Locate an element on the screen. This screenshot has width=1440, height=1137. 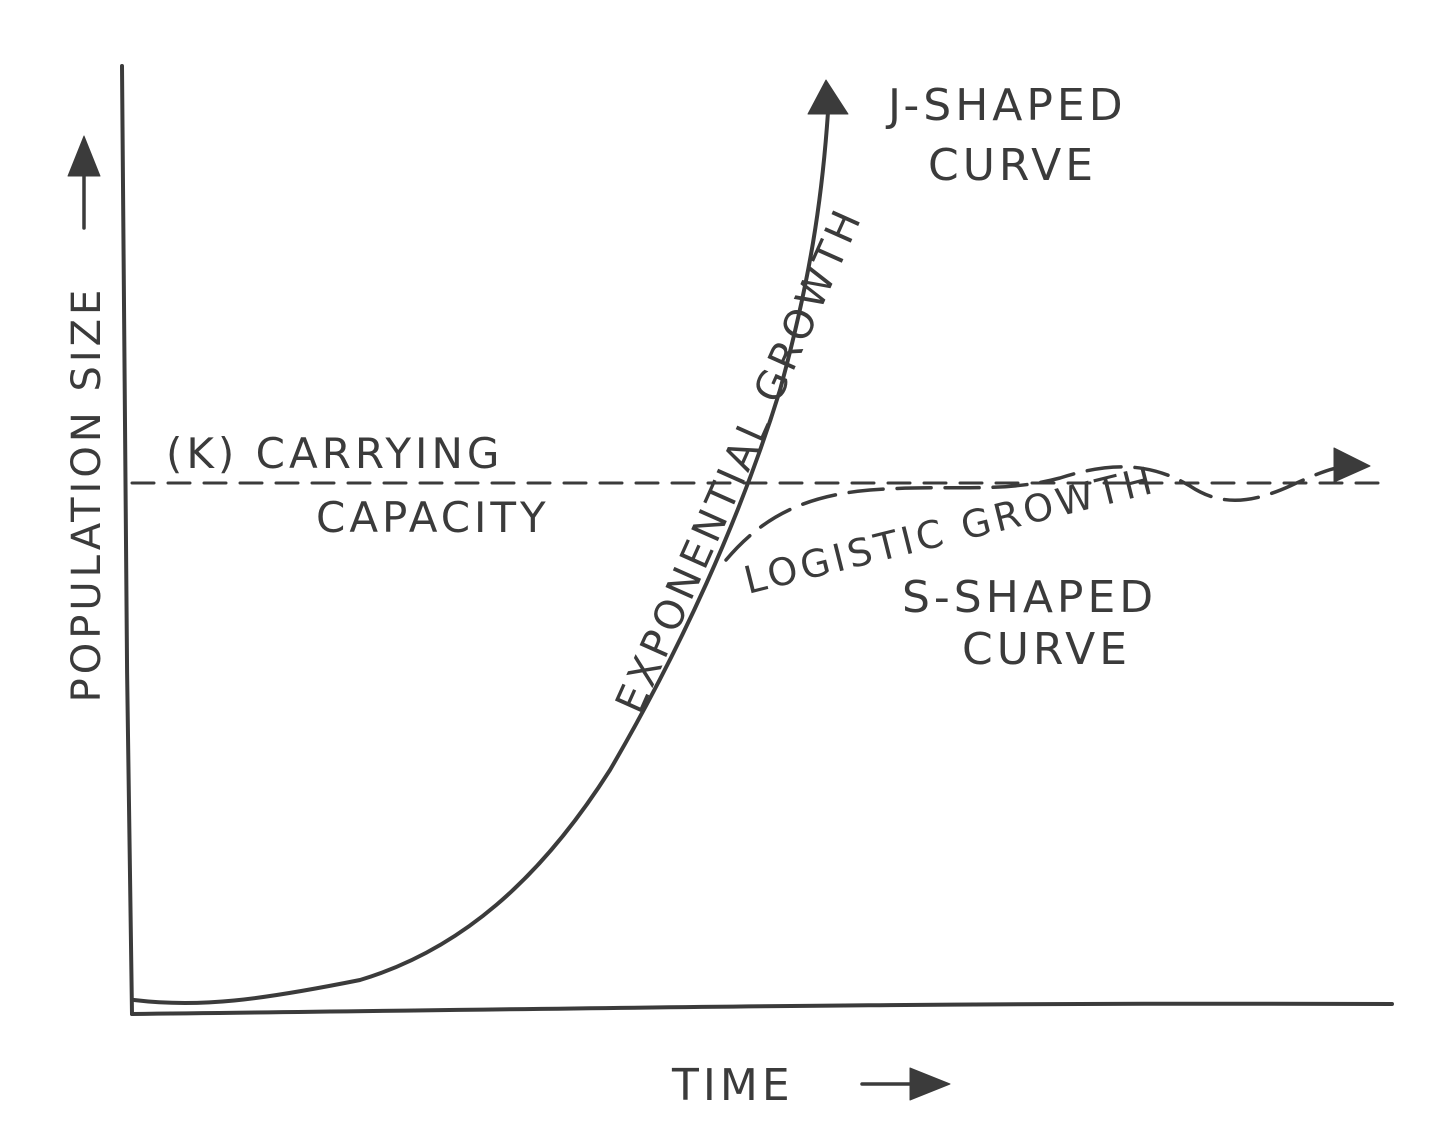
logistic-growth-curve is located at coordinates (1038, 513).